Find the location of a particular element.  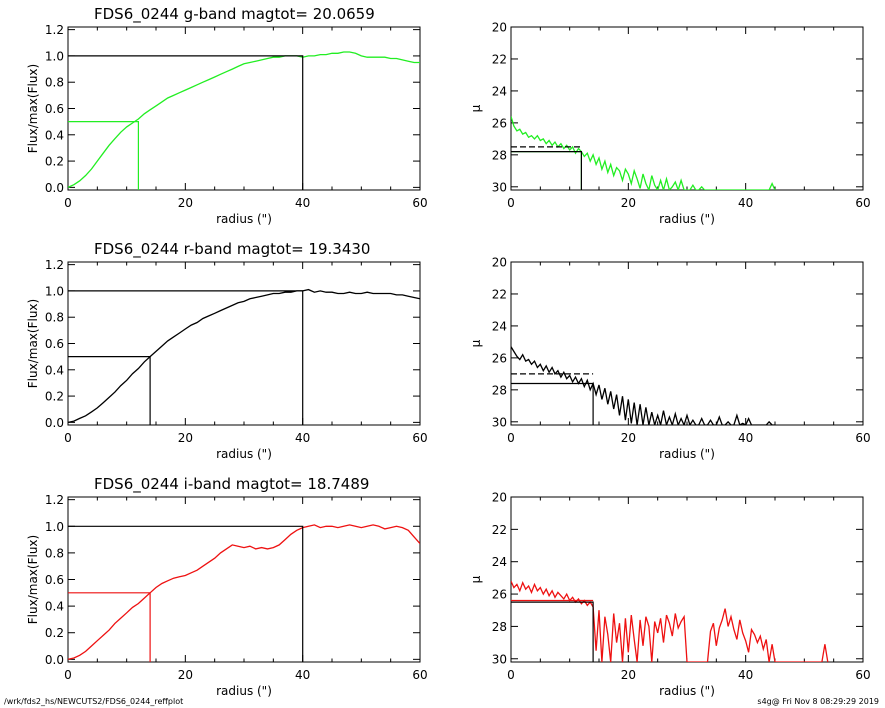

chart-title: FDS6_0244 g-band magtot= 20.0659 is located at coordinates (234, 14).